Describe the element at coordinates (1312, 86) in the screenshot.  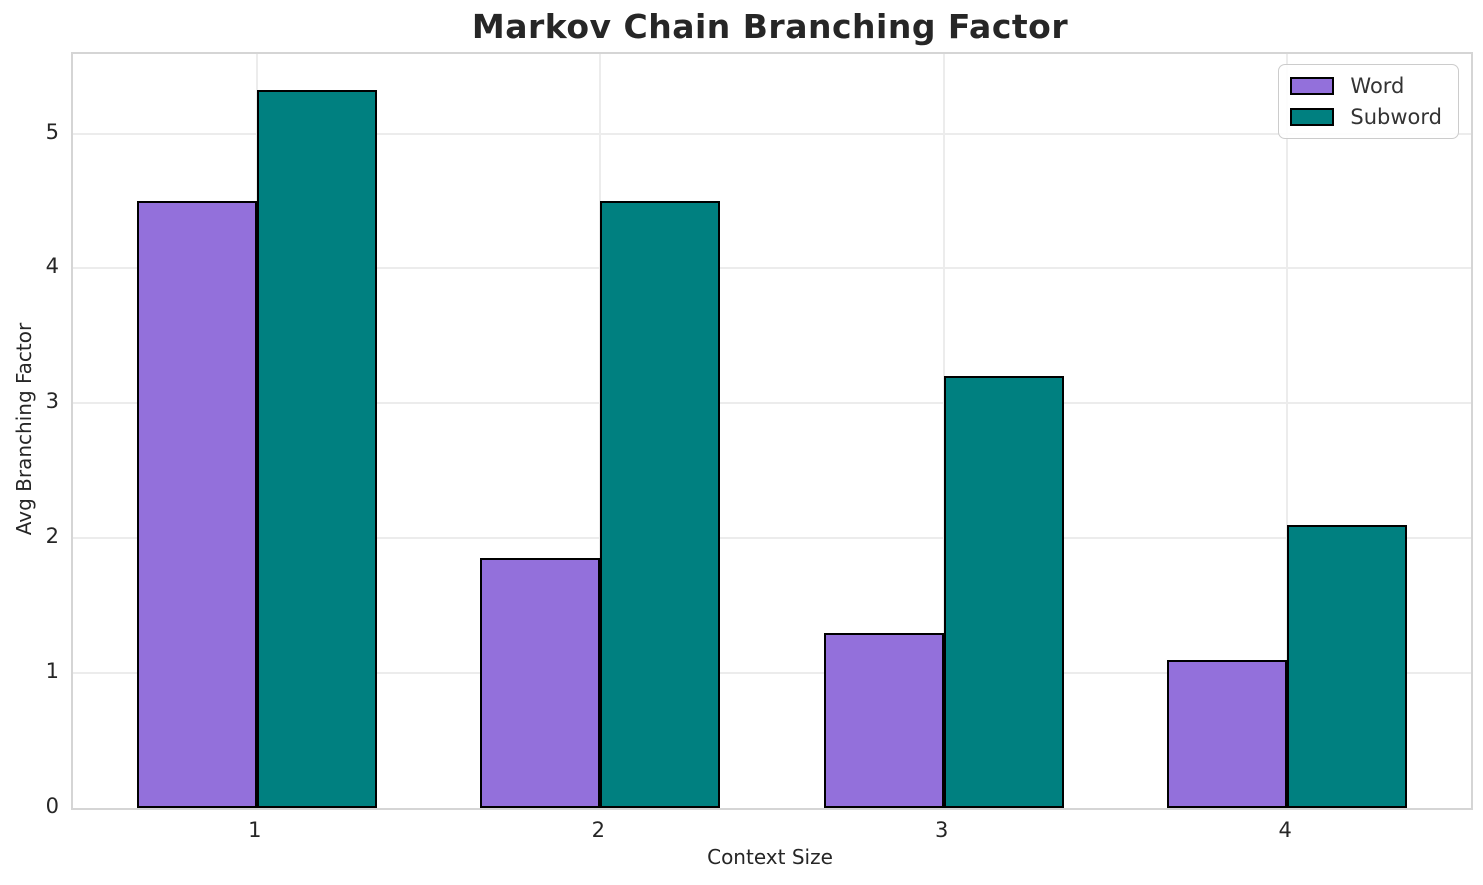
I see `legend-swatch-word` at that location.